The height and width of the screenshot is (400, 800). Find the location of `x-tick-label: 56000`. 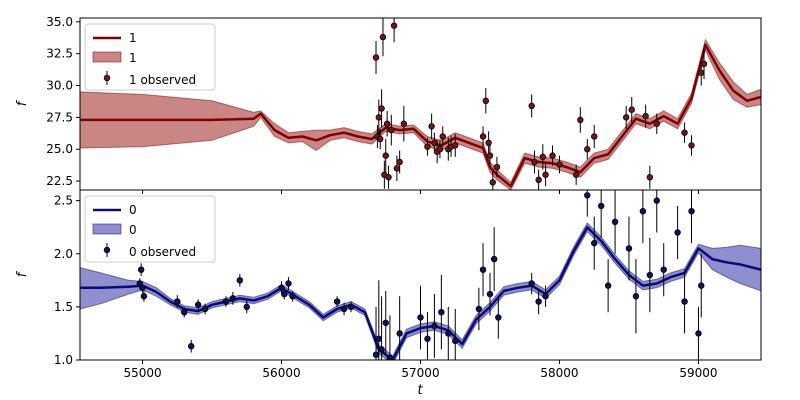

x-tick-label: 56000 is located at coordinates (281, 373).